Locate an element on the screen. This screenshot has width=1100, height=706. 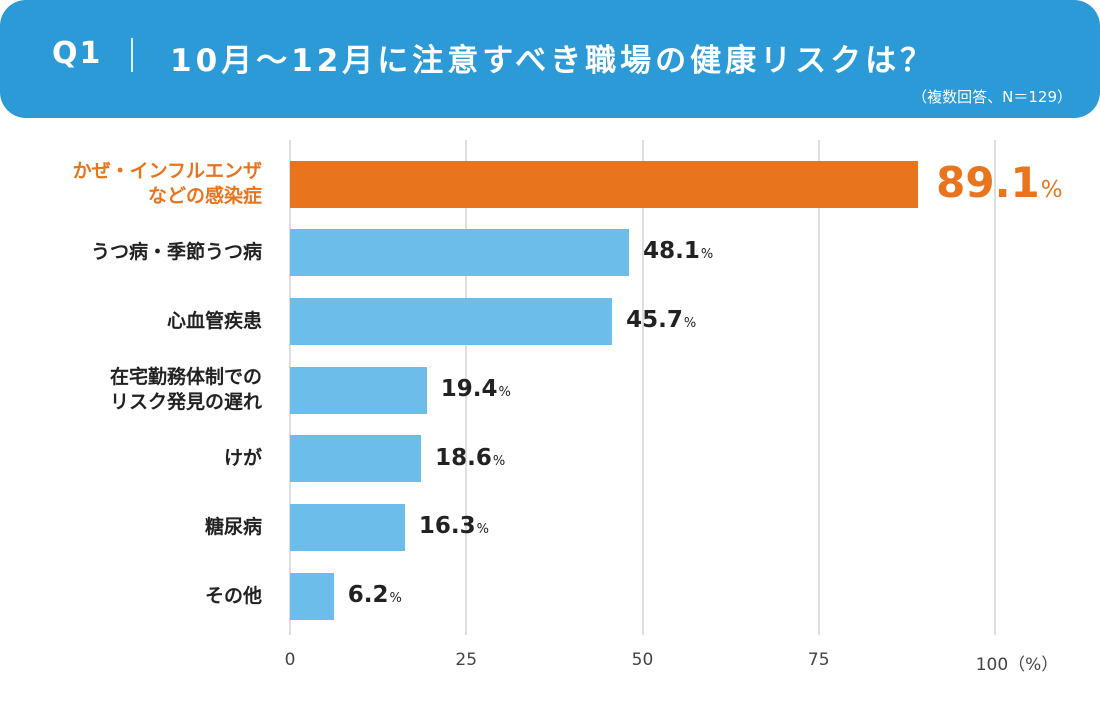
category-label: うつ病・季節うつ病 is located at coordinates (176, 252).